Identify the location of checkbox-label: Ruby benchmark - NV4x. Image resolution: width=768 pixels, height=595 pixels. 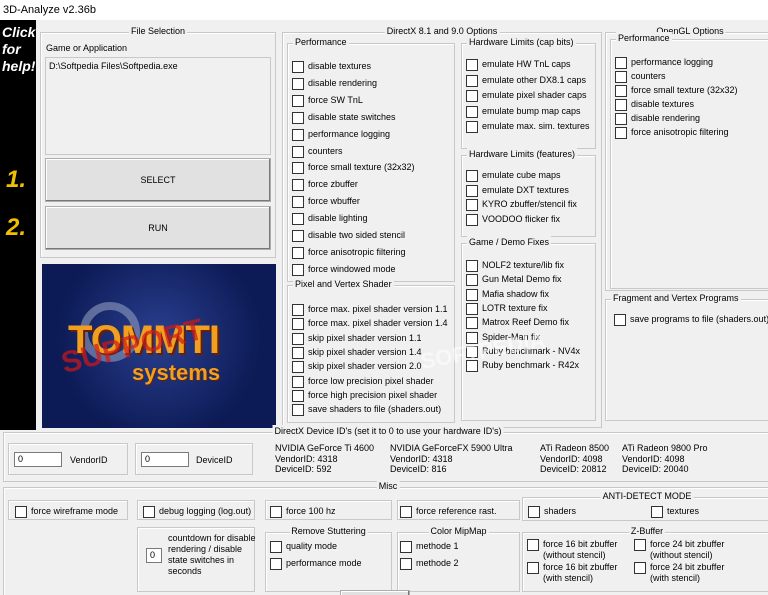
(531, 350).